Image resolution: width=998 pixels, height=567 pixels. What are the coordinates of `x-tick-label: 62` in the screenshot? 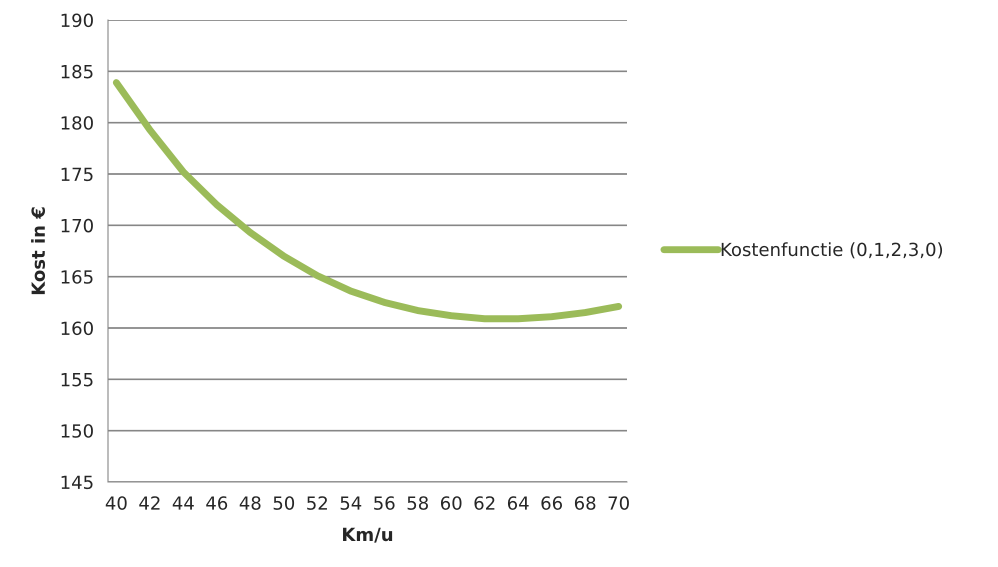 It's located at (484, 503).